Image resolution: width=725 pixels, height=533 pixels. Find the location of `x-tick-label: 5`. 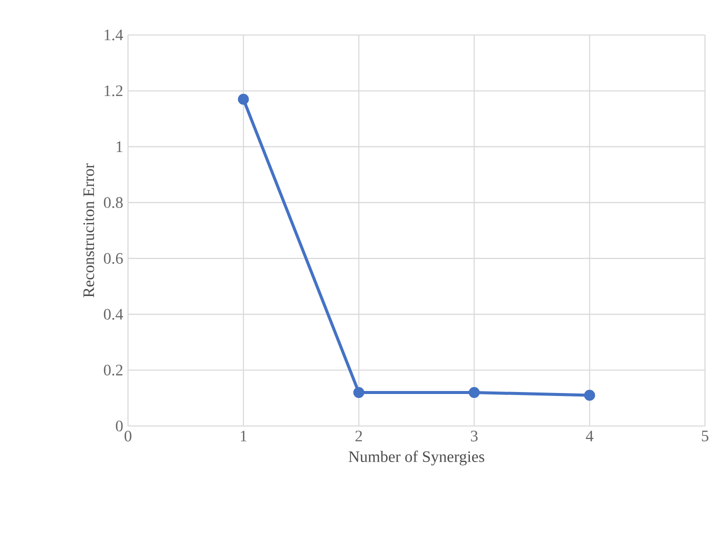

x-tick-label: 5 is located at coordinates (705, 436).